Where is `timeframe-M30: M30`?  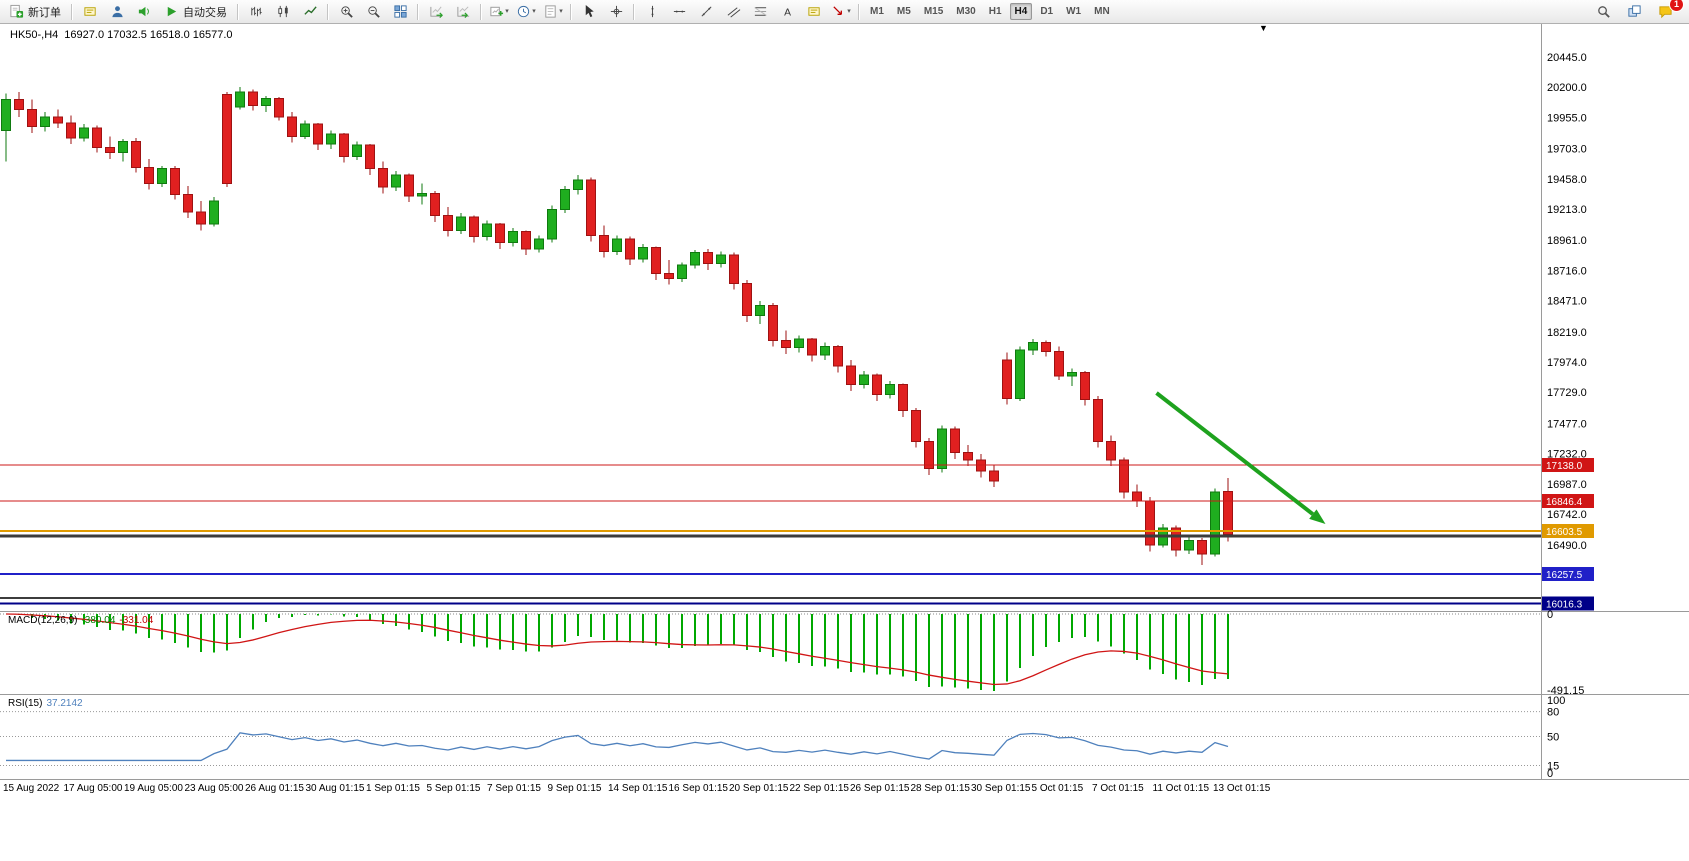
timeframe-M30: M30 is located at coordinates (966, 11).